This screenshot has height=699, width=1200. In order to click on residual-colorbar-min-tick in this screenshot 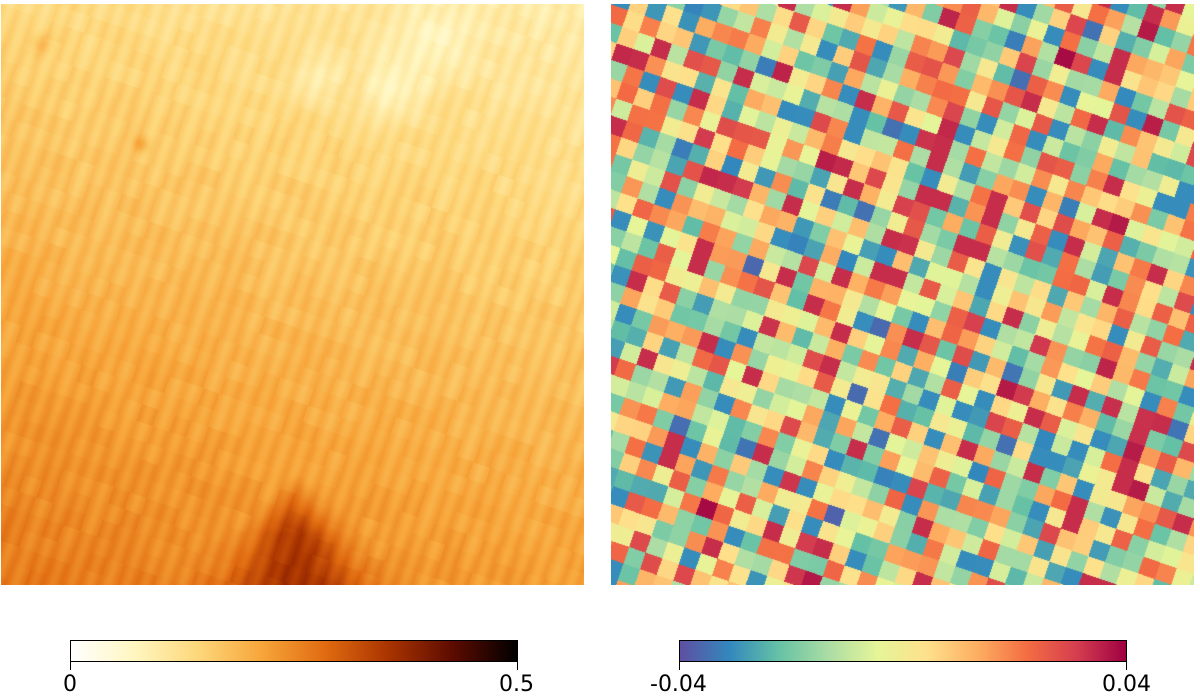, I will do `click(679, 665)`.